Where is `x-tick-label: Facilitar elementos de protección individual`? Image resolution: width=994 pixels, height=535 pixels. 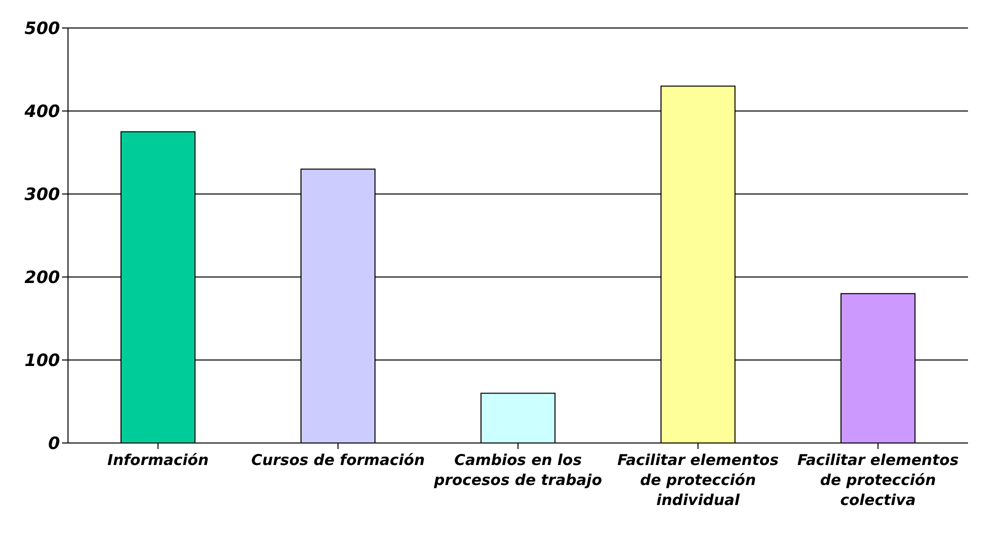
x-tick-label: Facilitar elementos de protección individual is located at coordinates (698, 480).